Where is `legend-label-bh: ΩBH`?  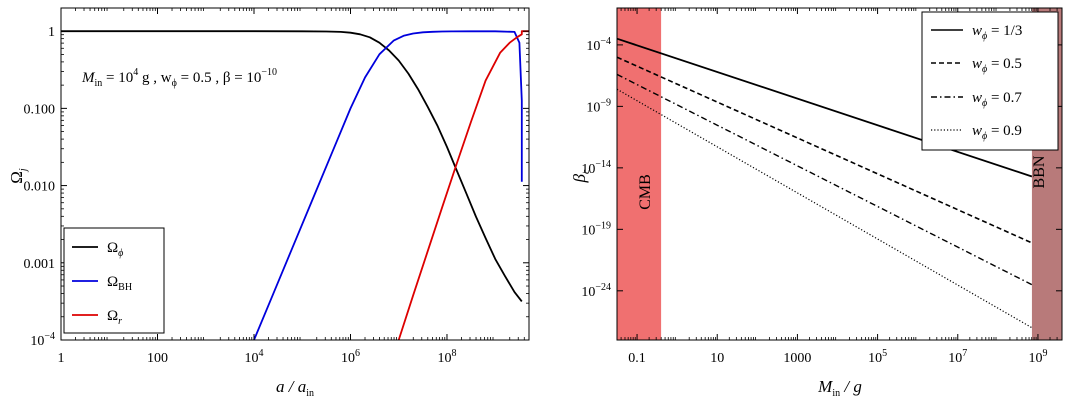 legend-label-bh: ΩBH is located at coordinates (119, 283).